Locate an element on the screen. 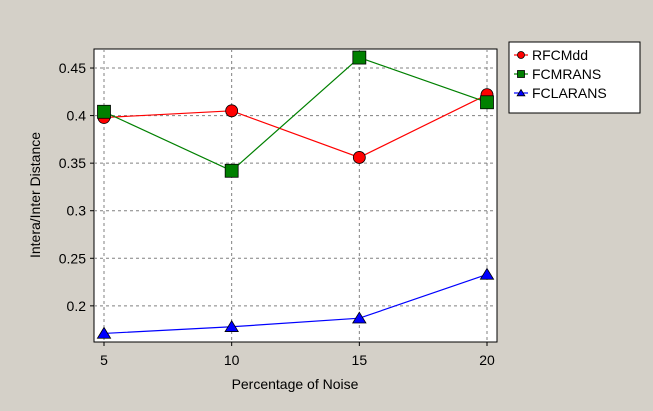 Image resolution: width=653 pixels, height=411 pixels. x-tick-label: 5 is located at coordinates (104, 360).